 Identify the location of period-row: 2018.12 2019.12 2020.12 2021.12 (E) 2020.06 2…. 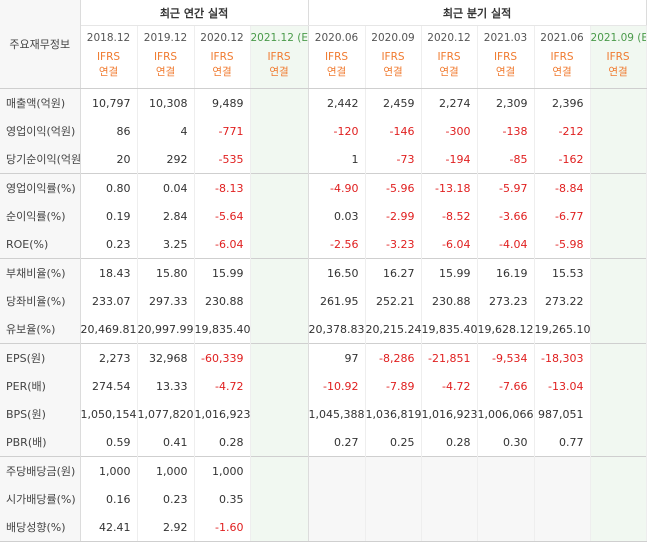
(323, 37).